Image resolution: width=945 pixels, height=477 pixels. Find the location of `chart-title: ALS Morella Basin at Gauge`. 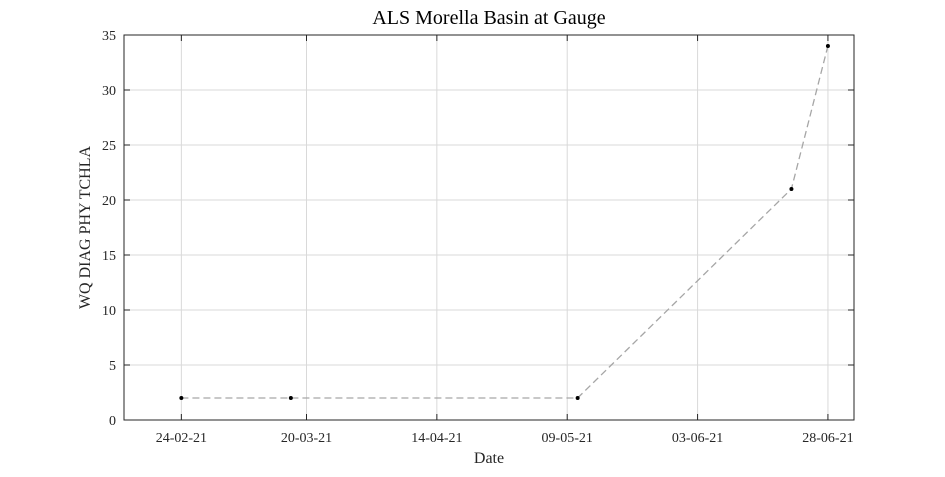

chart-title: ALS Morella Basin at Gauge is located at coordinates (488, 18).